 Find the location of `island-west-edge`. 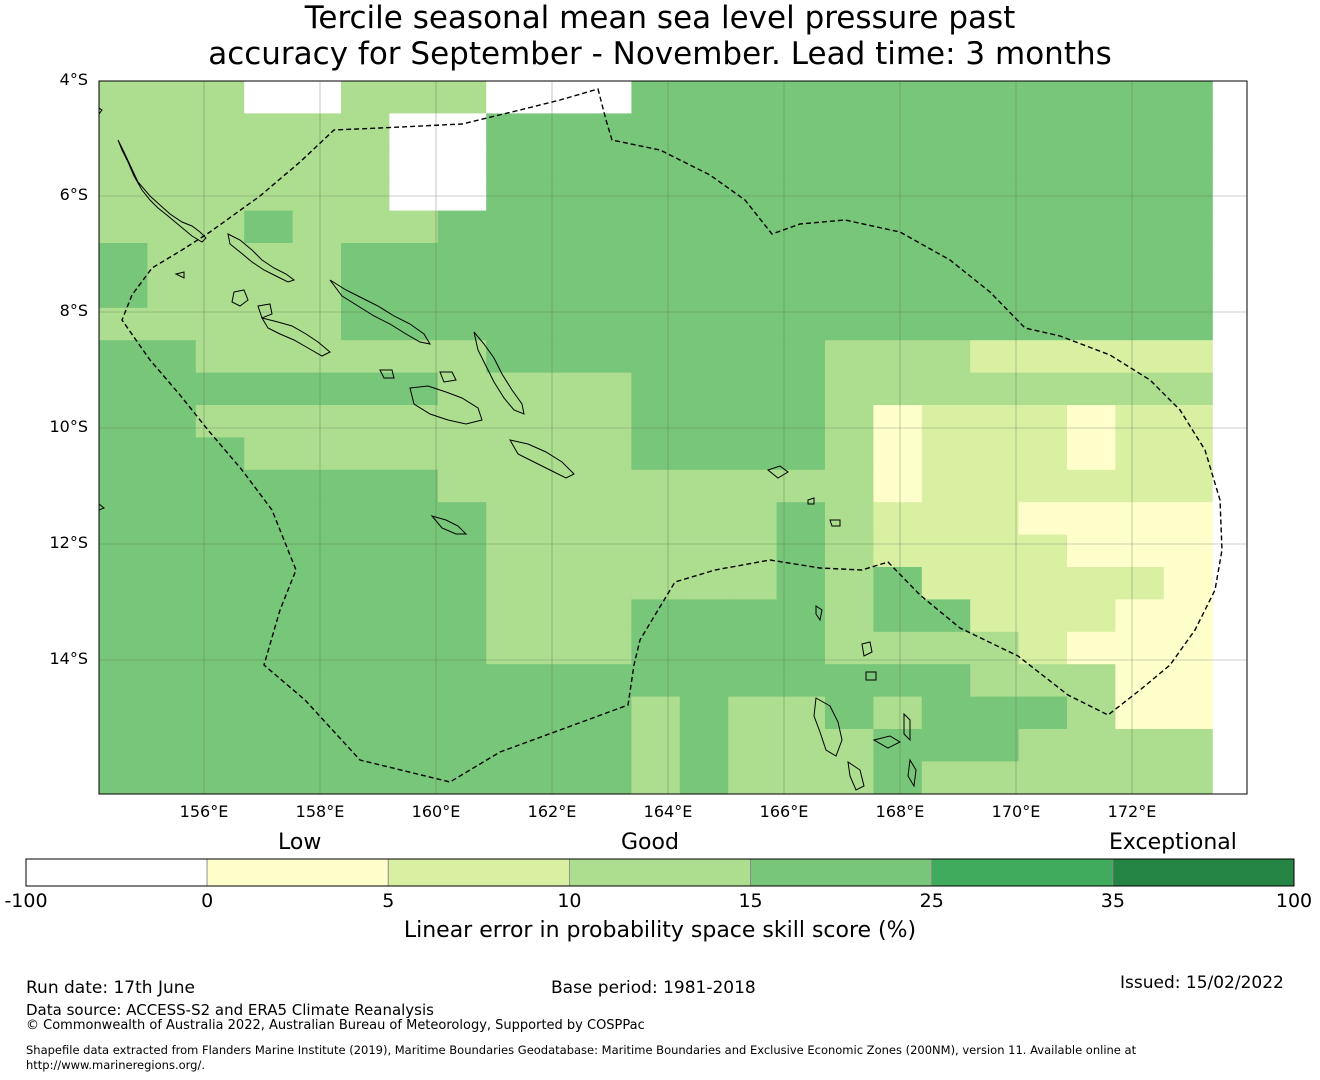

island-west-edge is located at coordinates (101, 111).